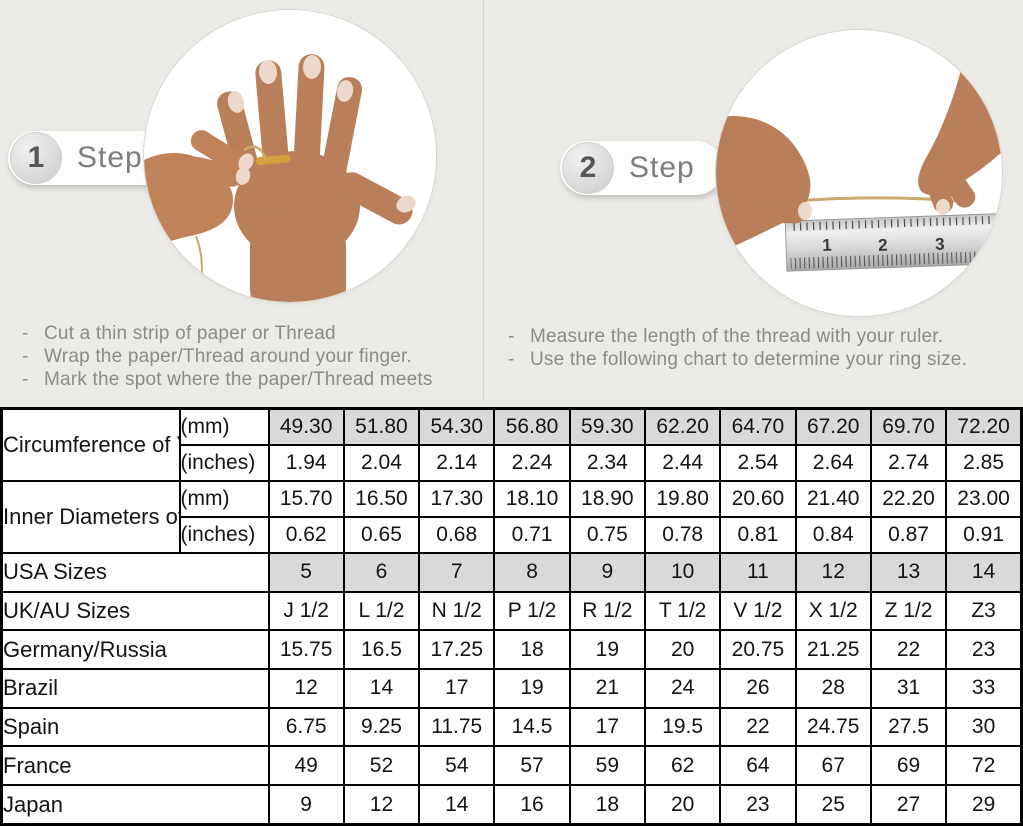  Describe the element at coordinates (457, 534) in the screenshot. I see `value-cell: 0.68` at that location.